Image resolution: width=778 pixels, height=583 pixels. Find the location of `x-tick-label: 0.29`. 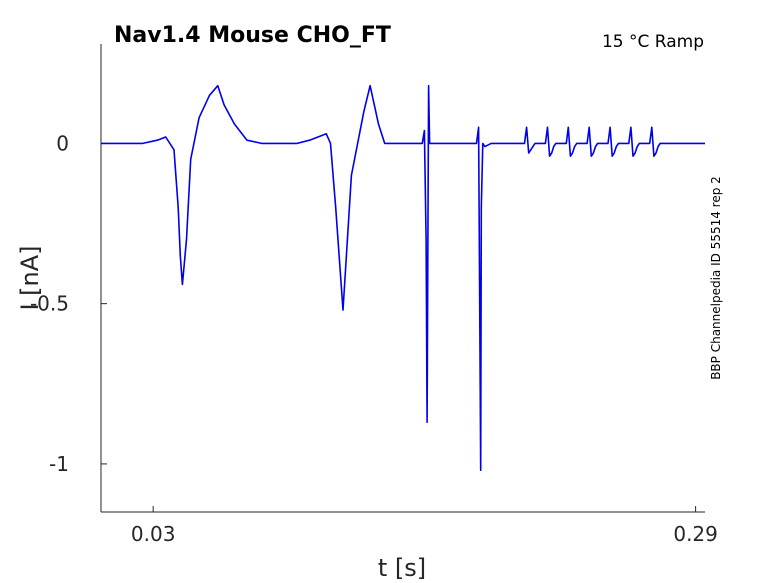

x-tick-label: 0.29 is located at coordinates (695, 534).